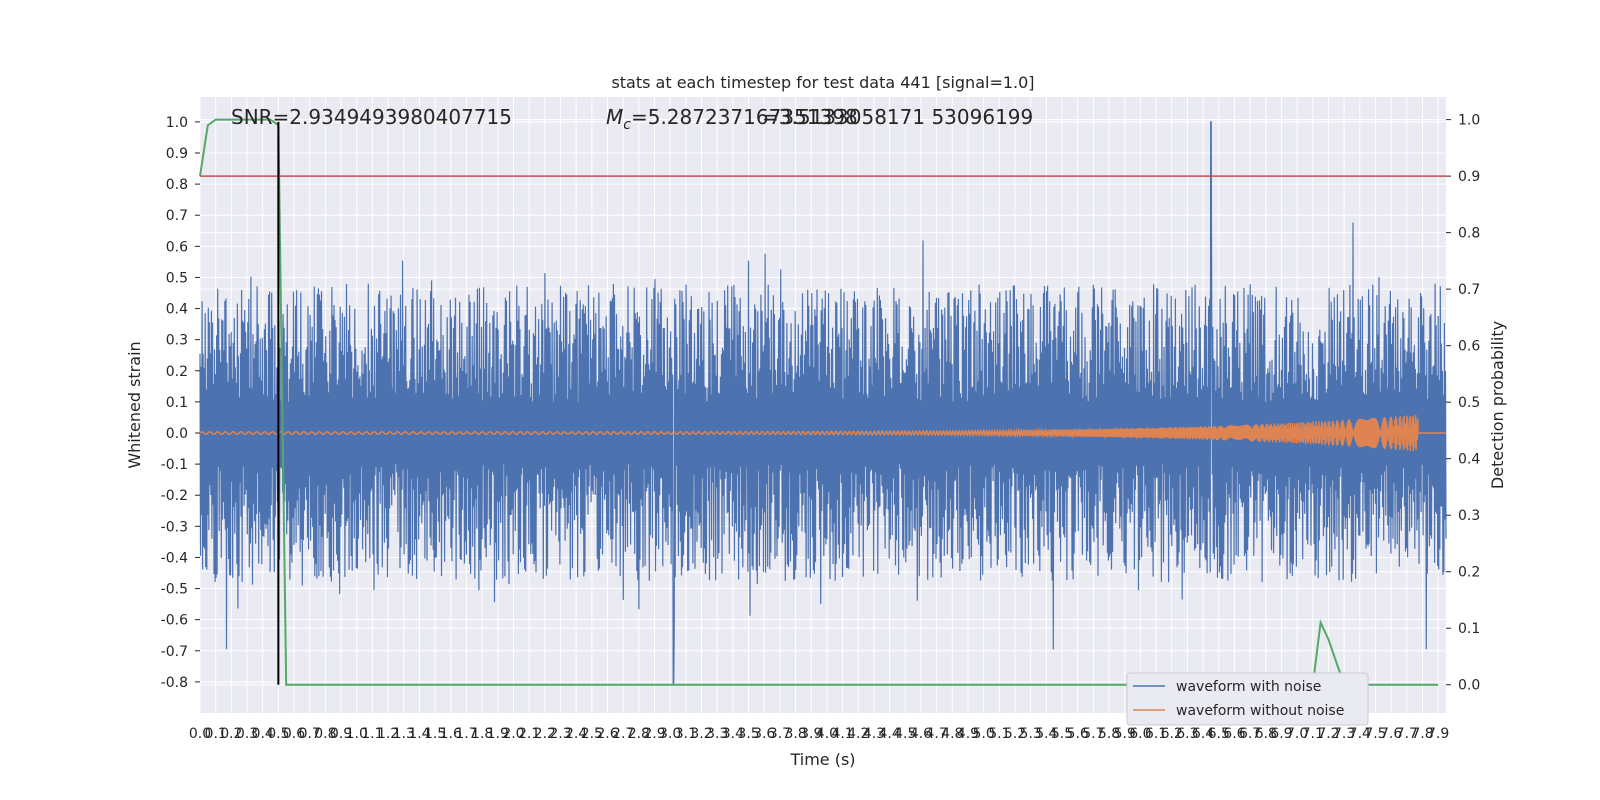 This screenshot has width=1600, height=800. What do you see at coordinates (1203, 734) in the screenshot?
I see `x-tick-label: 6.4` at bounding box center [1203, 734].